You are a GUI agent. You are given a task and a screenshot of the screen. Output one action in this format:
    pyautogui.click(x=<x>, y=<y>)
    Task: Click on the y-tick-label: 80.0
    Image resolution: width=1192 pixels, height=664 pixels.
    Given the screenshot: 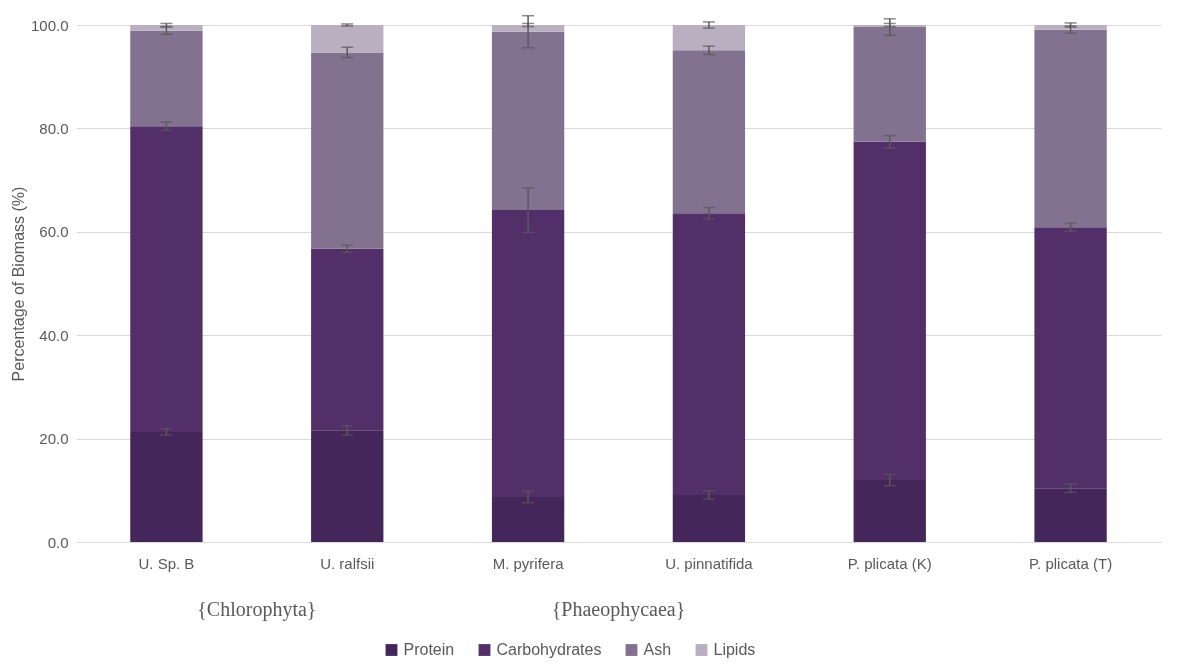 What is the action you would take?
    pyautogui.click(x=54, y=128)
    